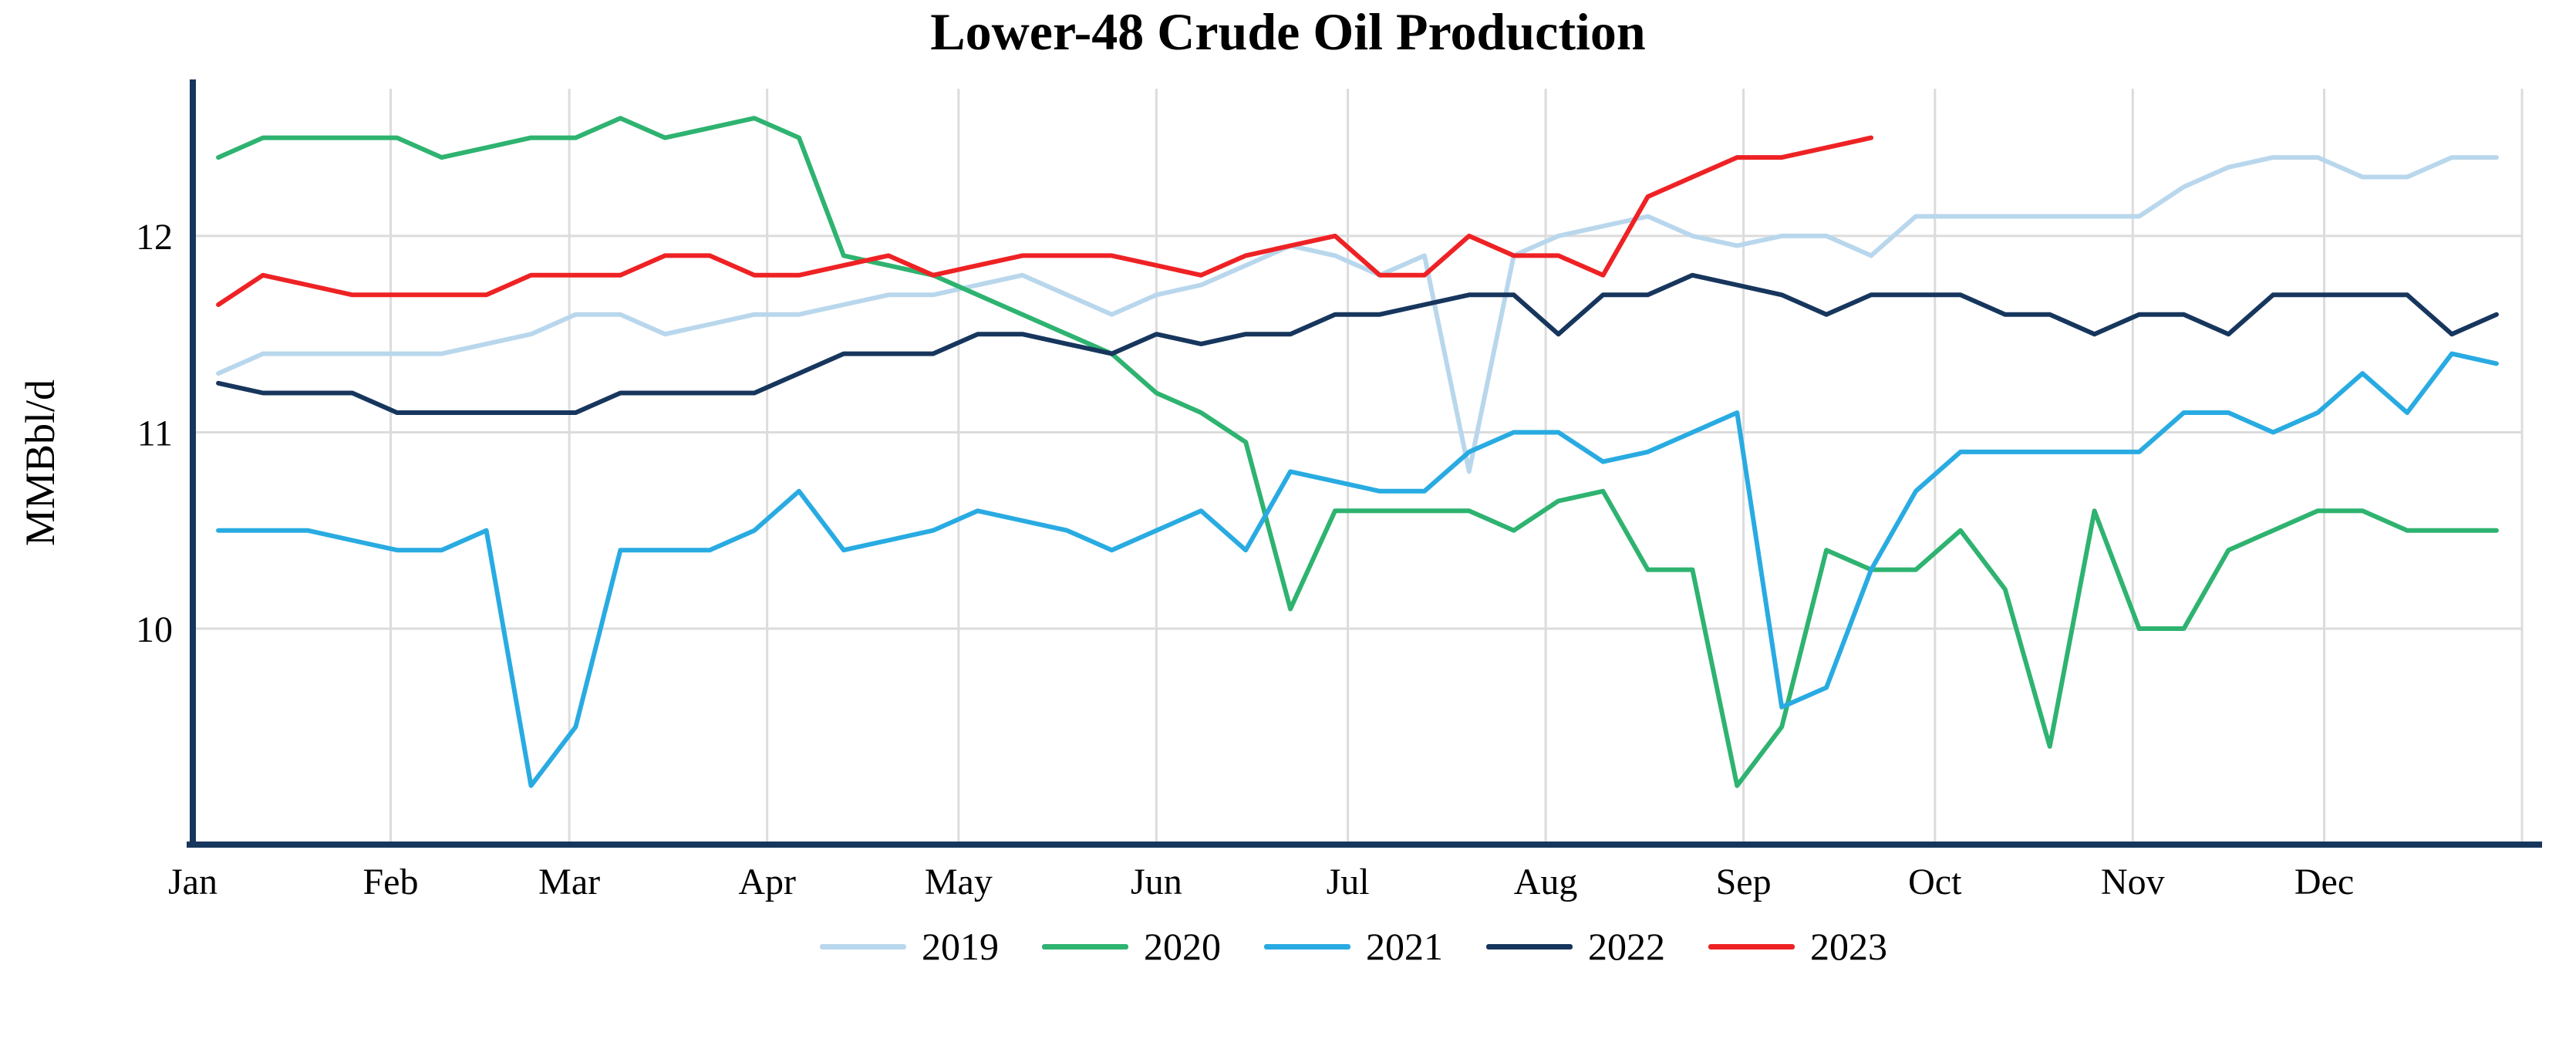  What do you see at coordinates (1085, 946) in the screenshot?
I see `legend-swatch-2020` at bounding box center [1085, 946].